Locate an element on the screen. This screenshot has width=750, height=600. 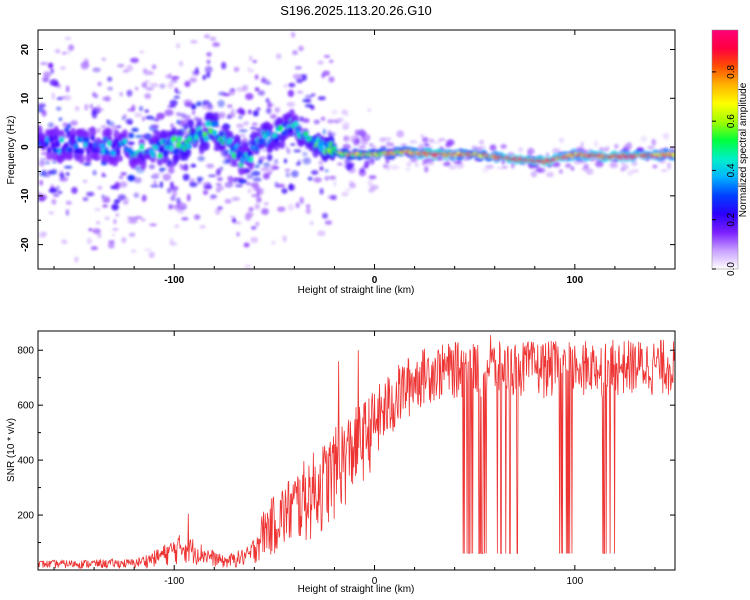
spectrogram-y-tick-label: 0 is located at coordinates (25, 147).